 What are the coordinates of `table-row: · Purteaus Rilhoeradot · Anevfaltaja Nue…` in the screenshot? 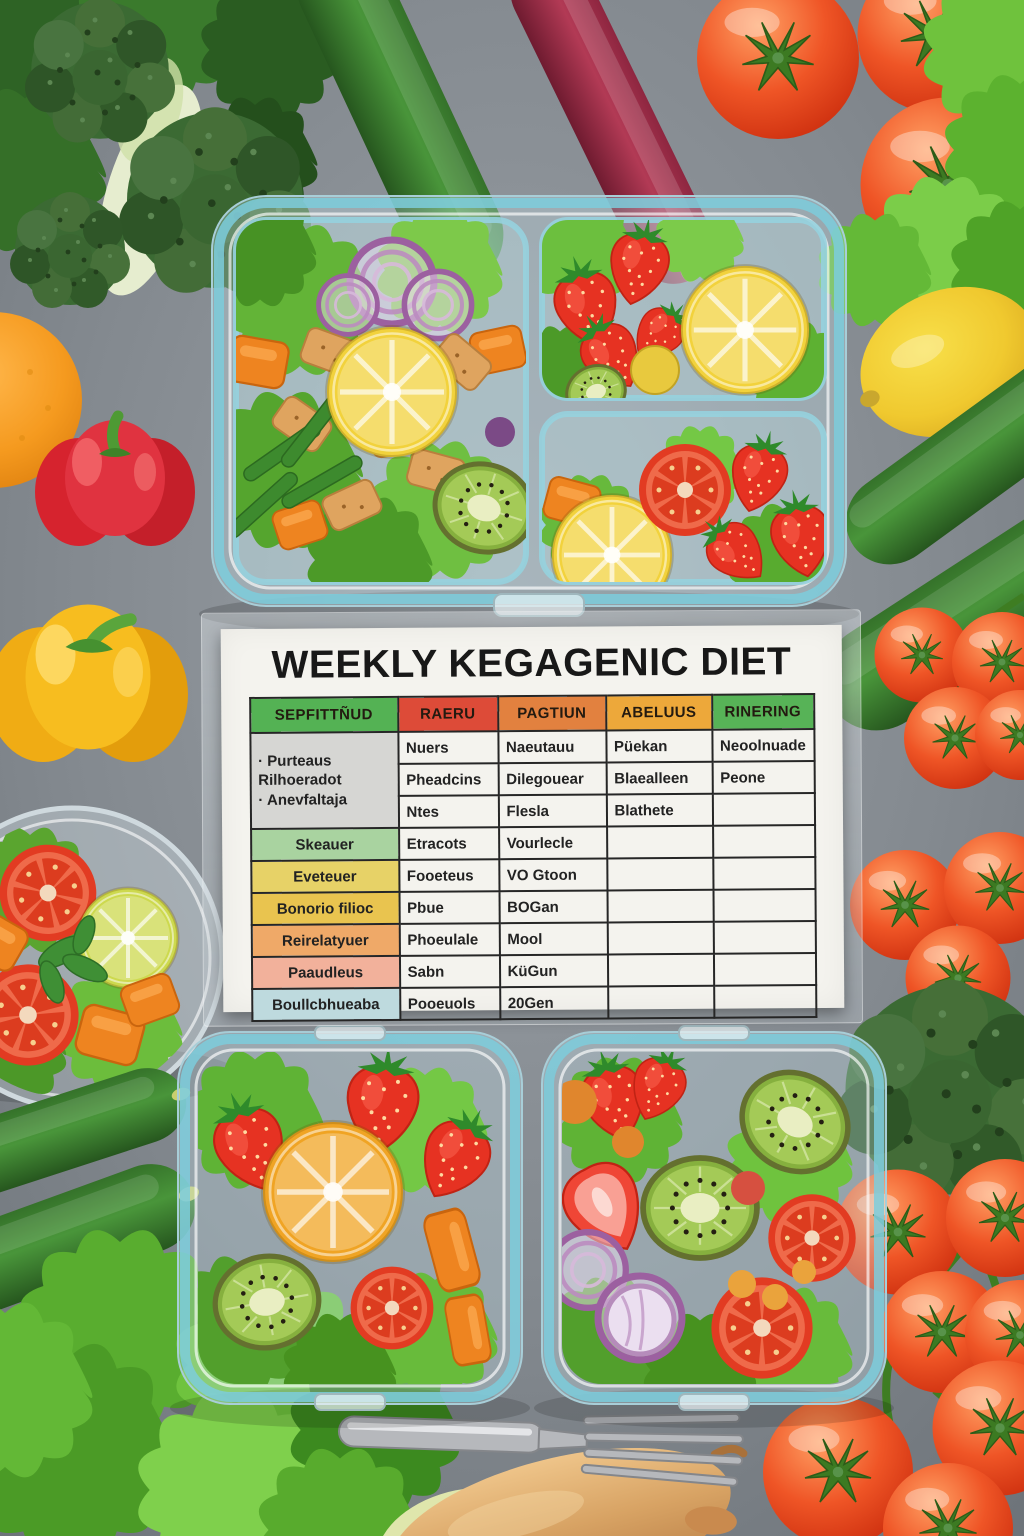 It's located at (532, 779).